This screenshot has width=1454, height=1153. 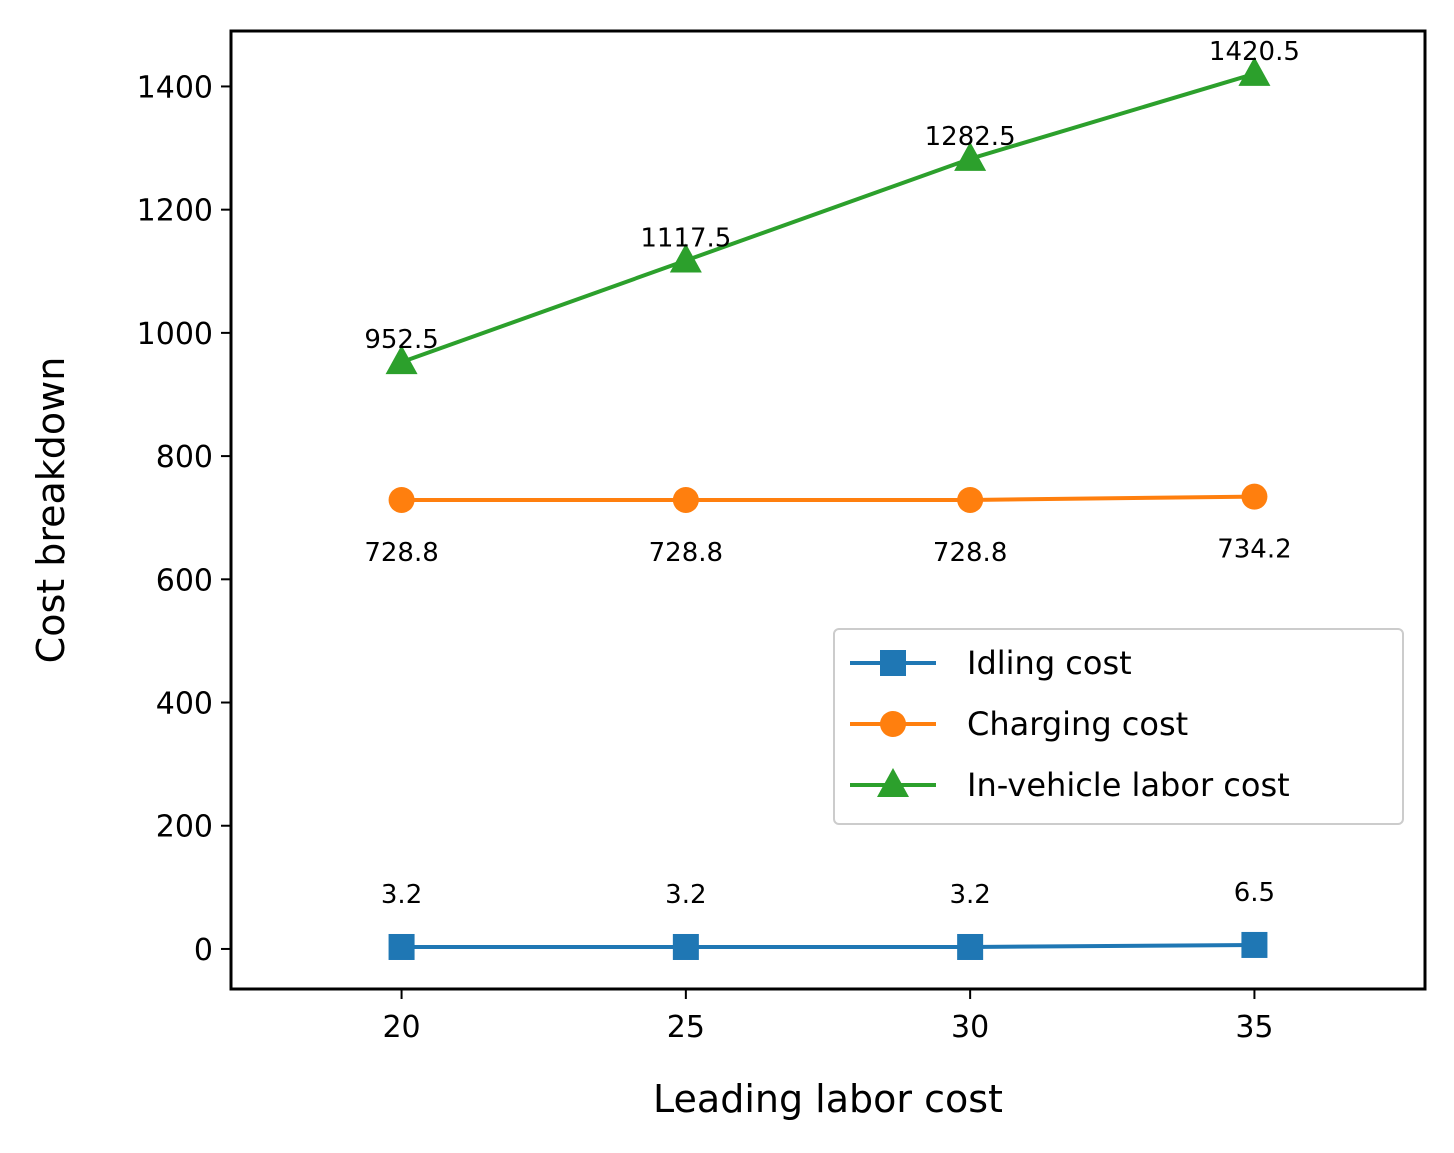 I want to click on data-label: 1420.5, so click(x=1254, y=52).